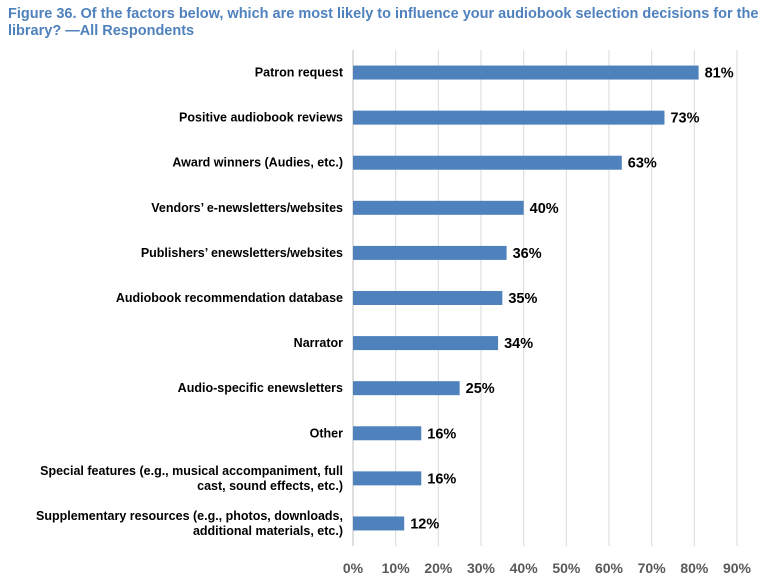 This screenshot has width=774, height=584. I want to click on x-tick-label: 0%, so click(353, 568).